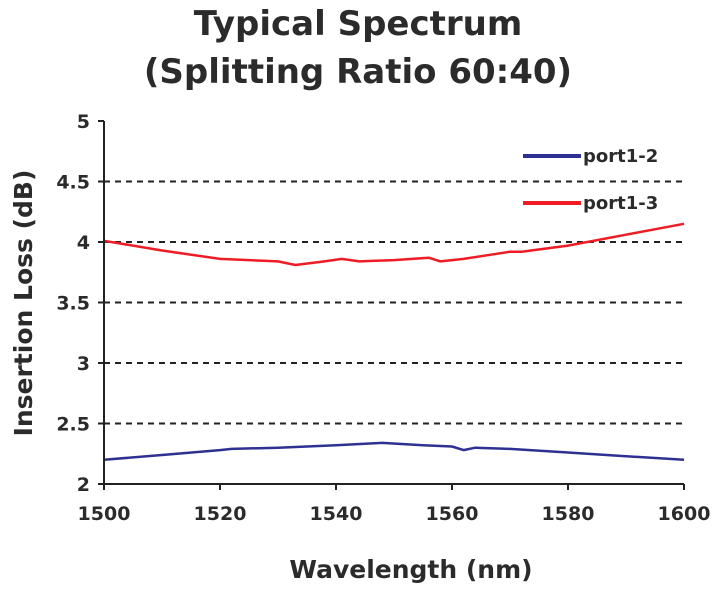  What do you see at coordinates (684, 514) in the screenshot?
I see `x-tick-label-5: 1600` at bounding box center [684, 514].